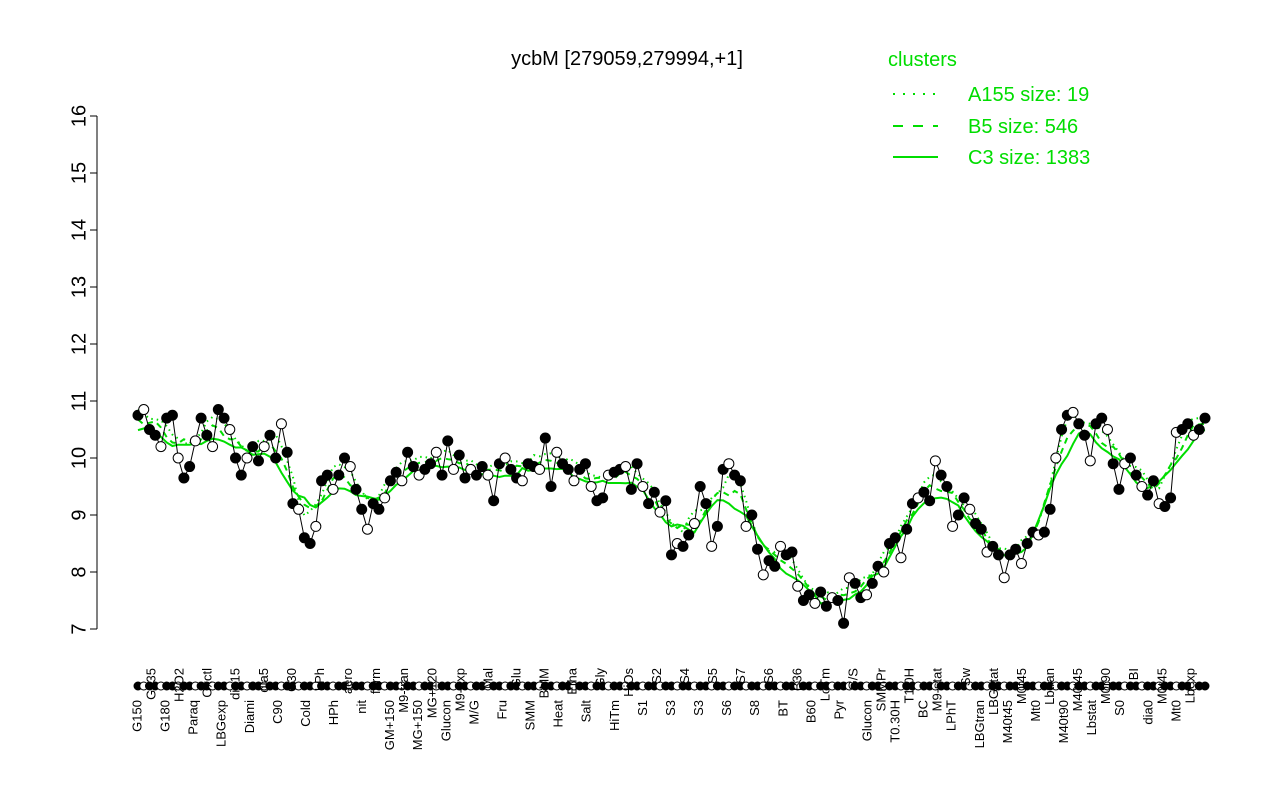 The width and height of the screenshot is (1280, 805). I want to click on y-tick-label: 9, so click(79, 514).